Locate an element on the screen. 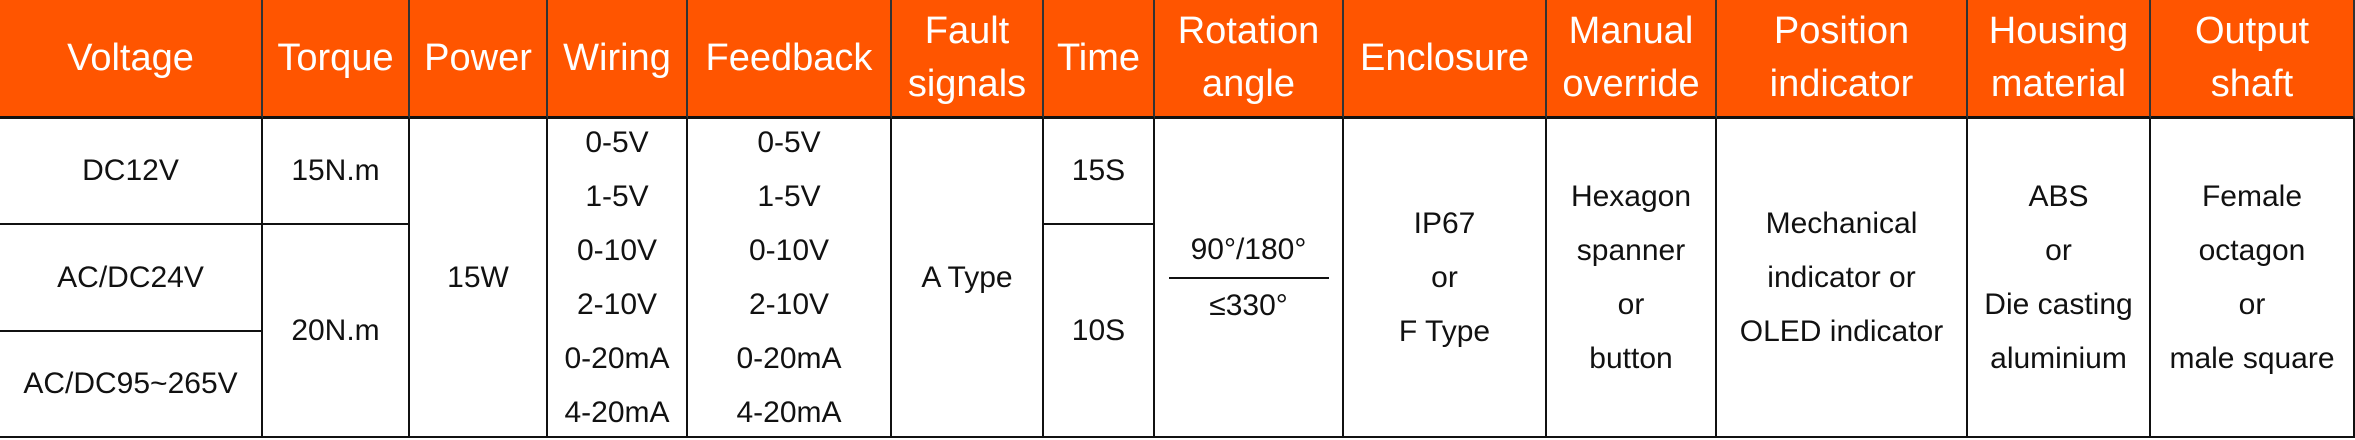 The height and width of the screenshot is (440, 2355). cell-text: 90°/180° is located at coordinates (1248, 249).